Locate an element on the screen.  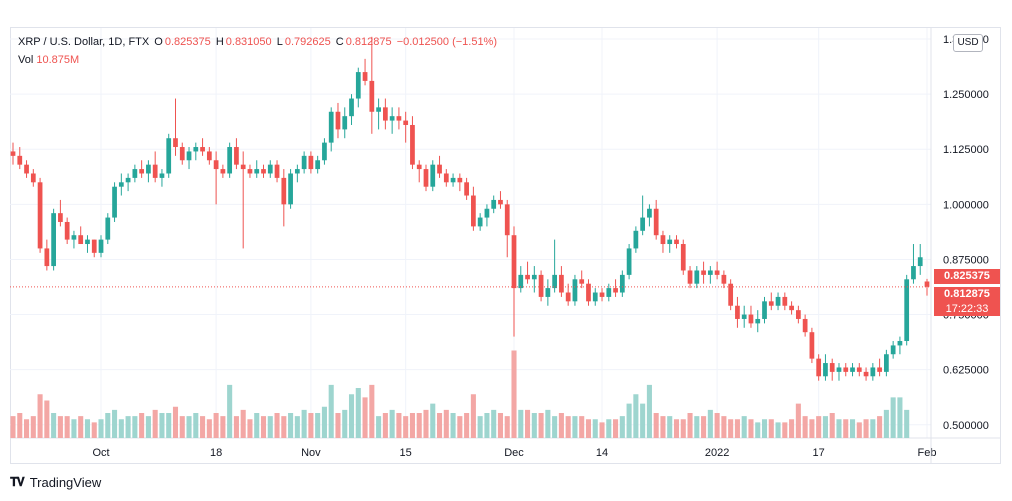
low-label: L is located at coordinates (279, 42).